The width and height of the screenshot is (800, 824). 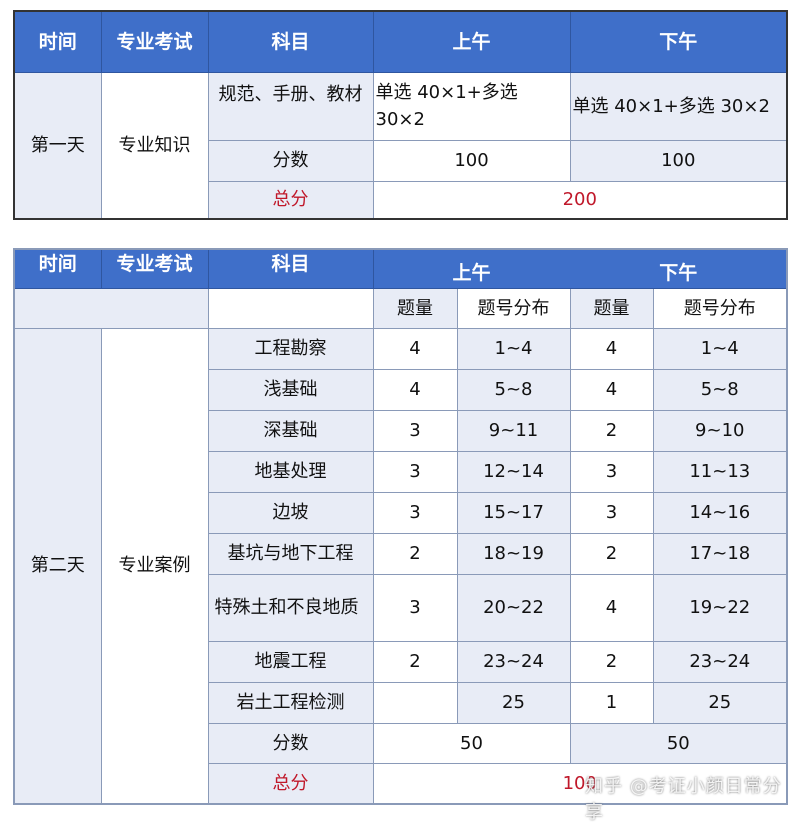 I want to click on subject-cell: 工程勘察, so click(x=290, y=348).